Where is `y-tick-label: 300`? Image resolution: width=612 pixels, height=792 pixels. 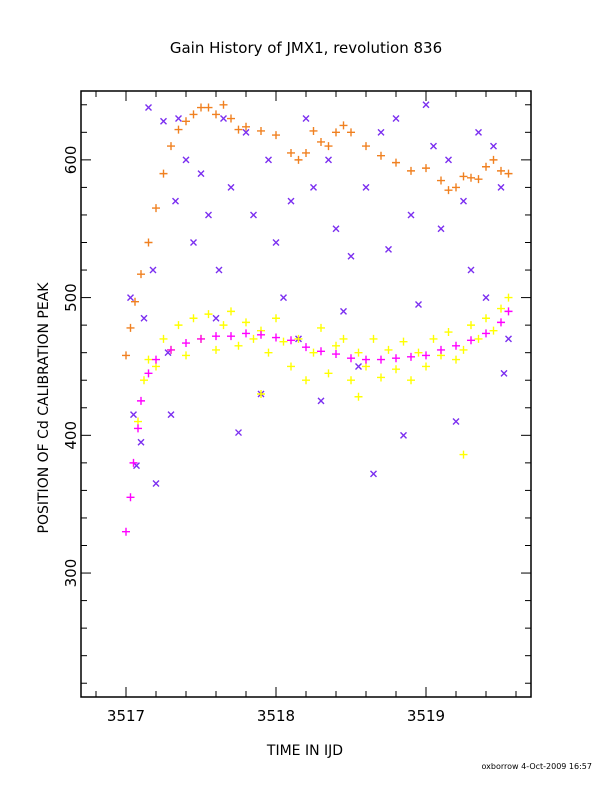 y-tick-label: 300 is located at coordinates (71, 573).